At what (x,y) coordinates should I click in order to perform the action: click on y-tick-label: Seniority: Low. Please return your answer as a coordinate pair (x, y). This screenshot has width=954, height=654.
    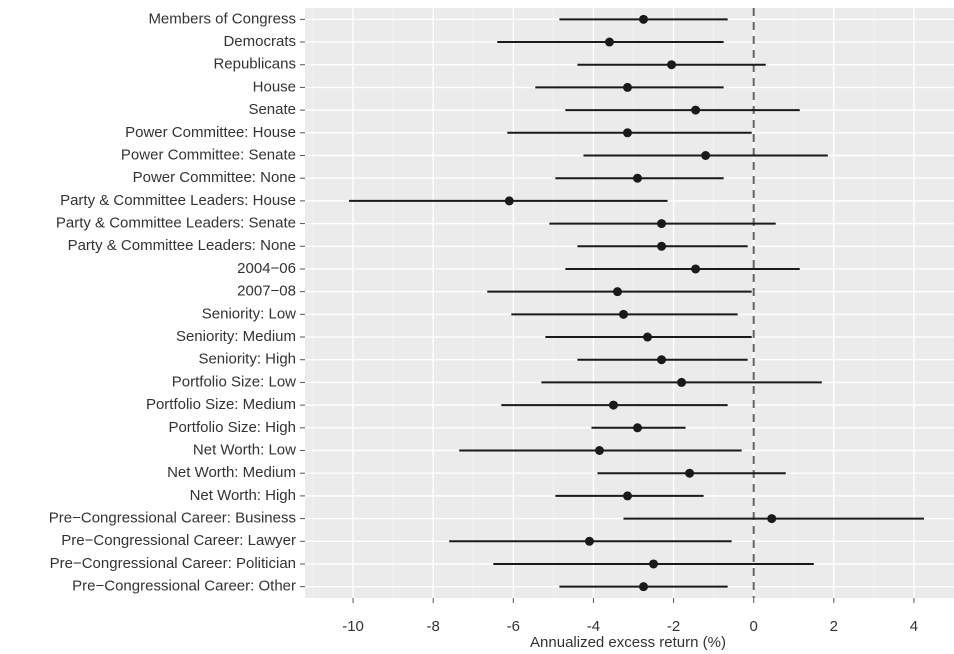
    Looking at the image, I should click on (249, 313).